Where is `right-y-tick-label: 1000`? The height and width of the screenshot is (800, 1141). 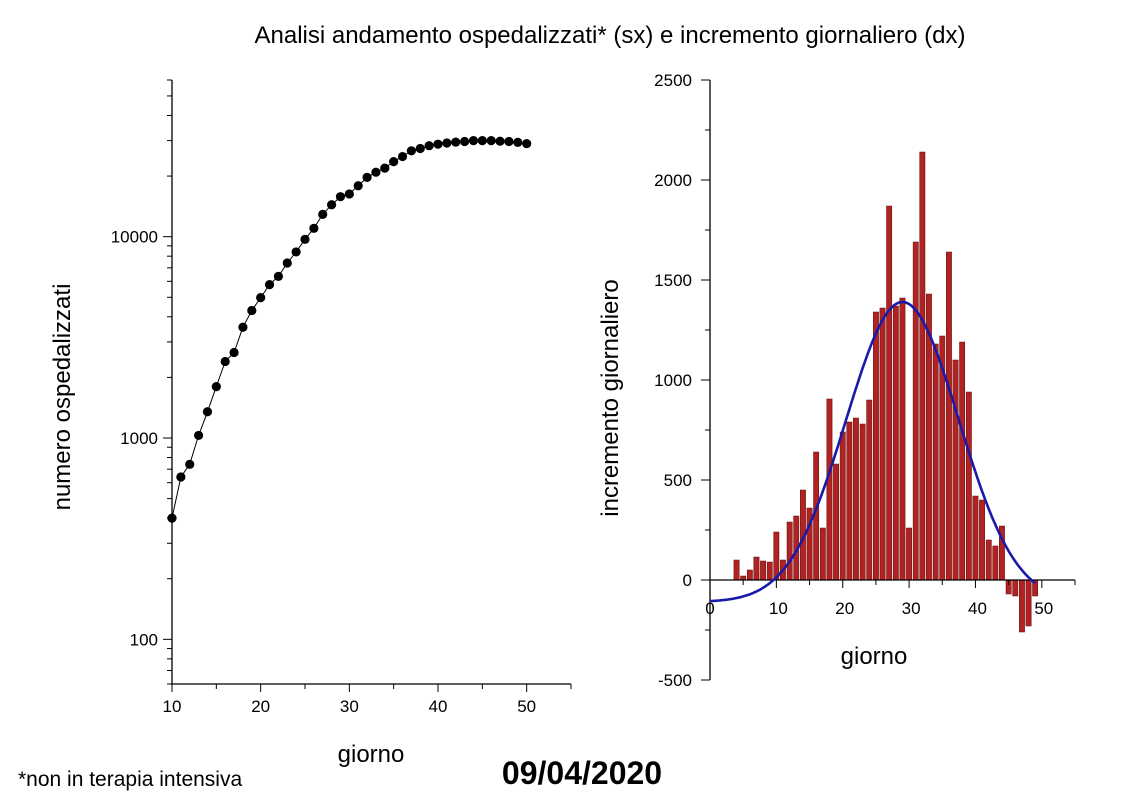
right-y-tick-label: 1000 is located at coordinates (673, 380).